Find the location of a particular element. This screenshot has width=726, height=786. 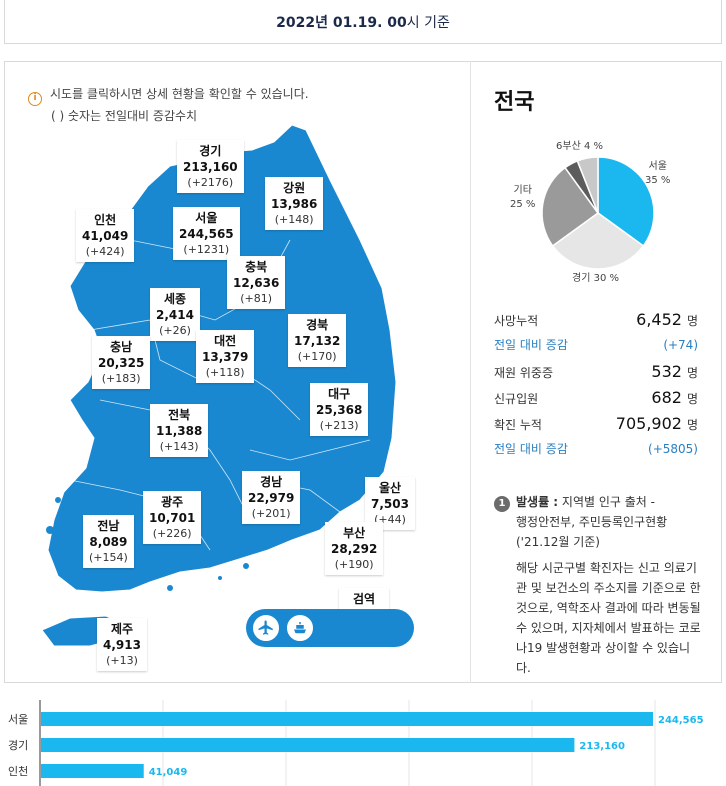

region-share-pie is located at coordinates (598, 213).